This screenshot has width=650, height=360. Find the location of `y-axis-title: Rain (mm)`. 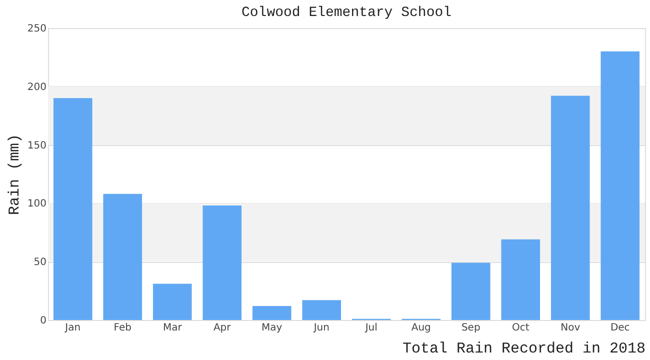

y-axis-title: Rain (mm) is located at coordinates (15, 175).